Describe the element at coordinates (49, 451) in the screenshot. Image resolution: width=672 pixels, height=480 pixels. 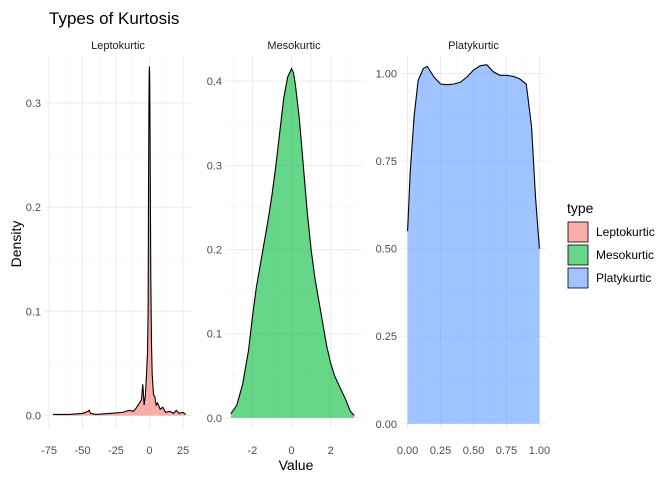
I see `x-tick-label: -75` at that location.